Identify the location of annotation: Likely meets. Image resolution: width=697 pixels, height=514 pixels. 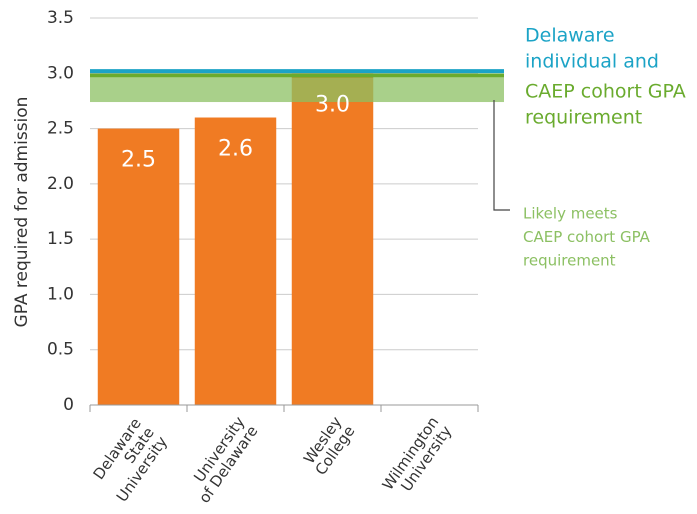
(570, 214).